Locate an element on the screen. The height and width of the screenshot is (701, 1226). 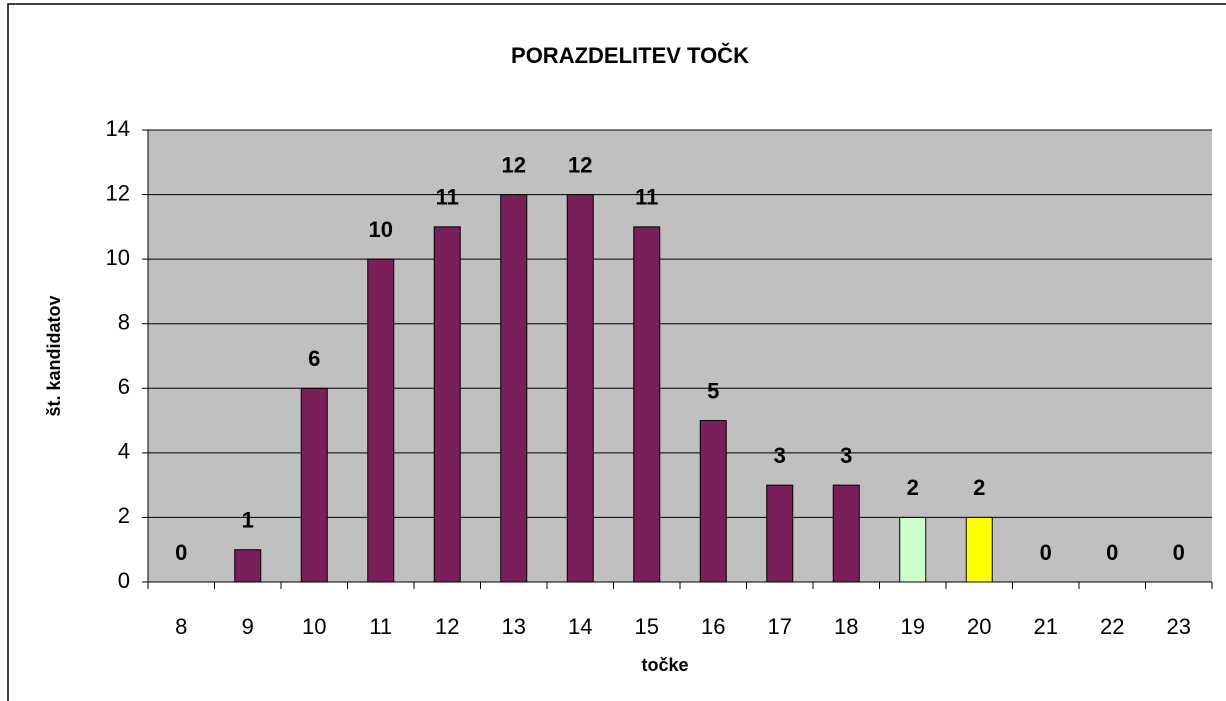
y-tick-label: 10 is located at coordinates (118, 257).